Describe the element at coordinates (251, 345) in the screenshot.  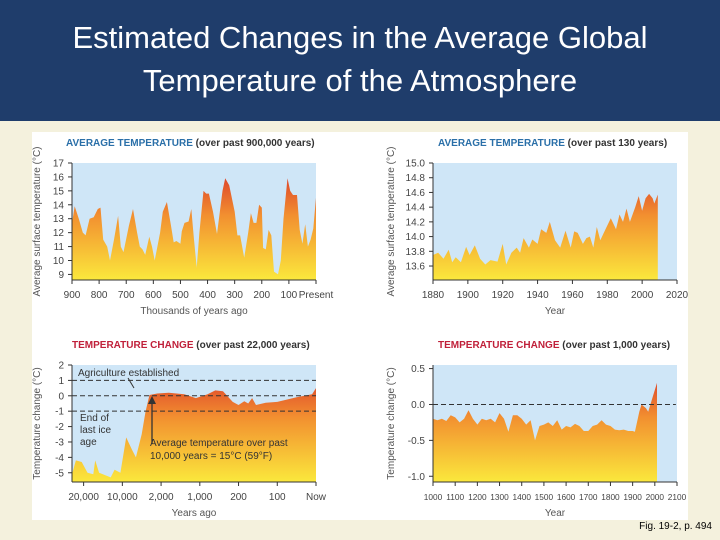
I see `chart-title-rest: (over past 22,000 years)` at that location.